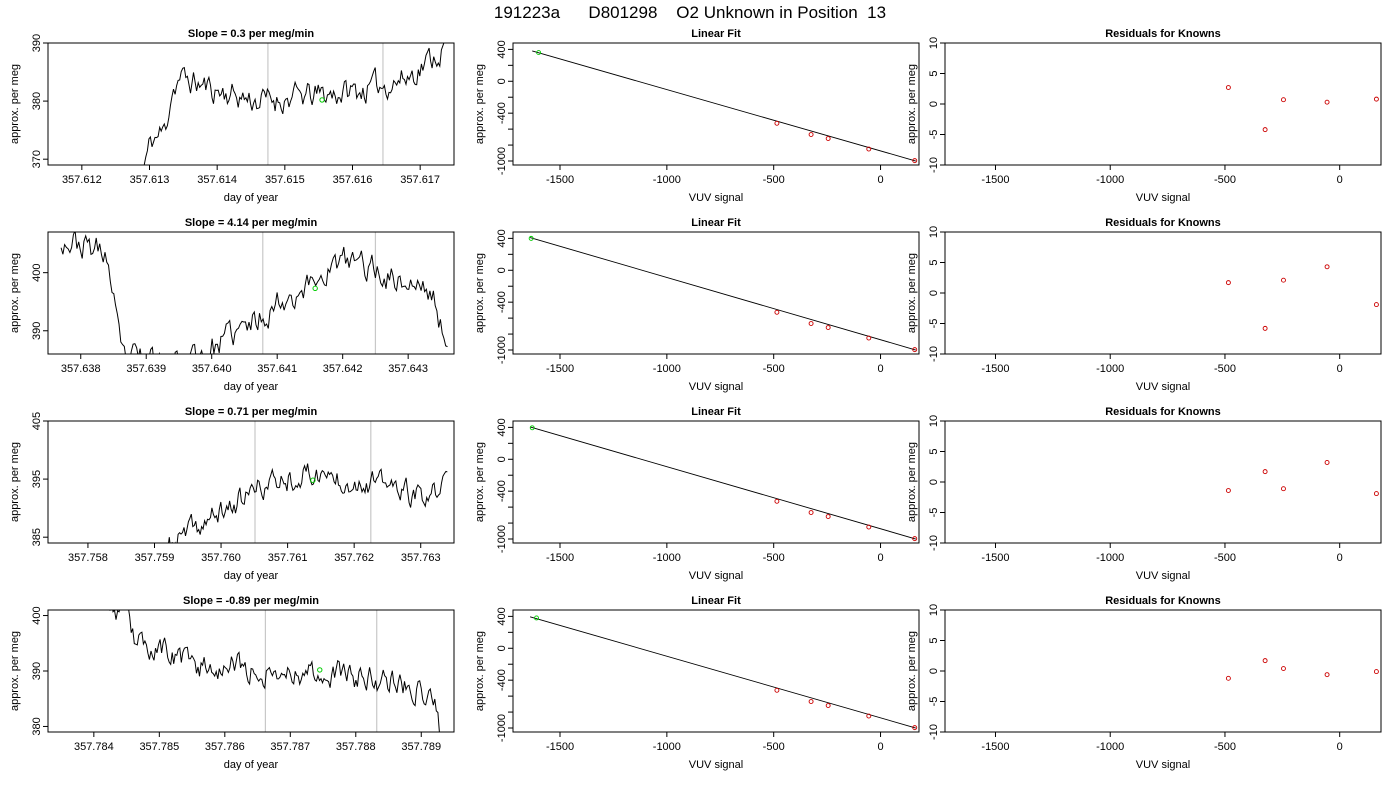 The height and width of the screenshot is (800, 1400). Describe the element at coordinates (251, 412) in the screenshot. I see `panel-title: Slope = 0.71 per meg/min` at that location.